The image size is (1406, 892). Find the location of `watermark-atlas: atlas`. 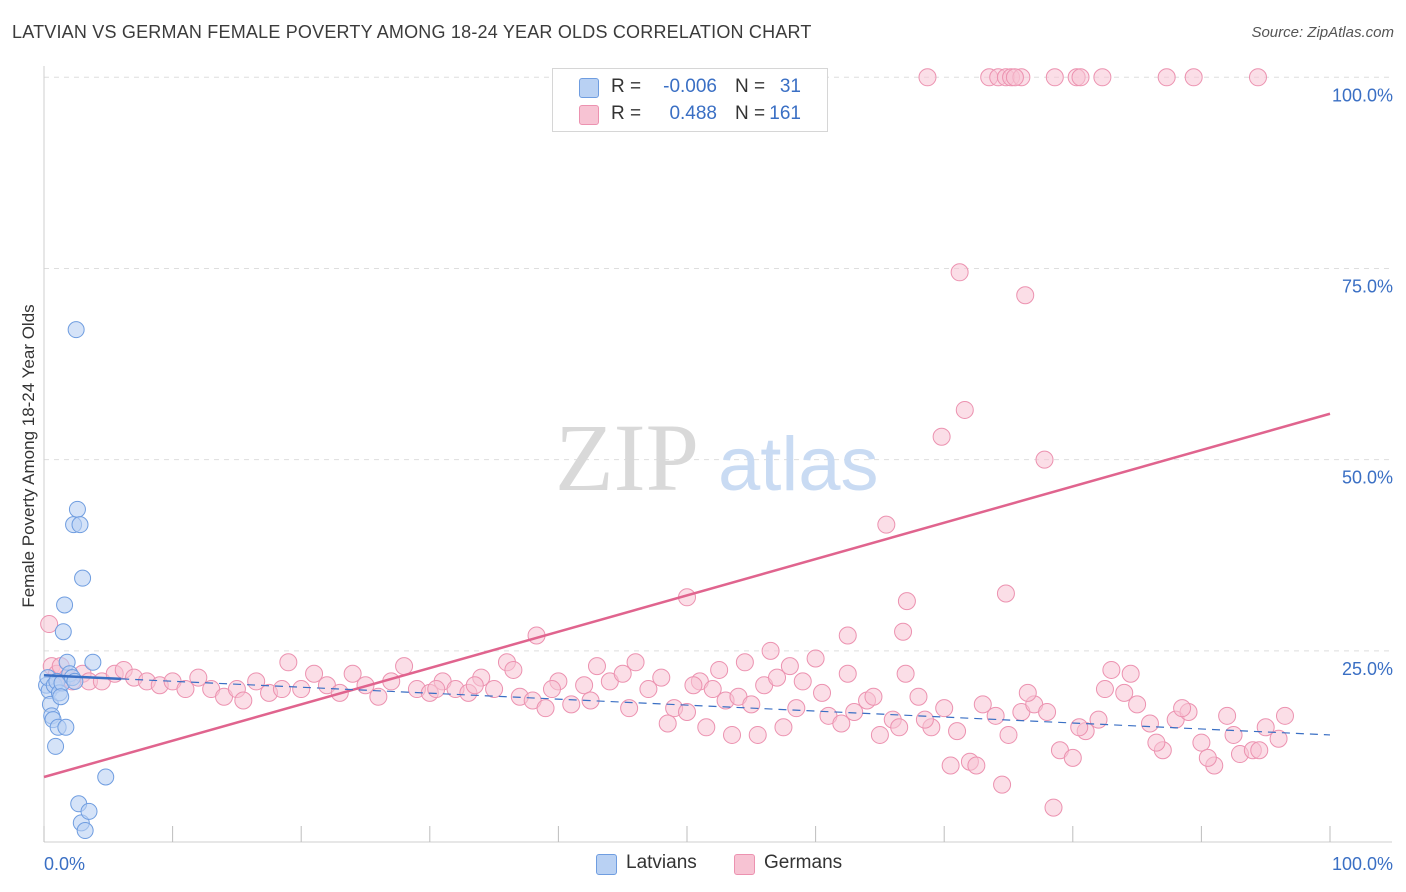

watermark-atlas: atlas is located at coordinates (798, 464).